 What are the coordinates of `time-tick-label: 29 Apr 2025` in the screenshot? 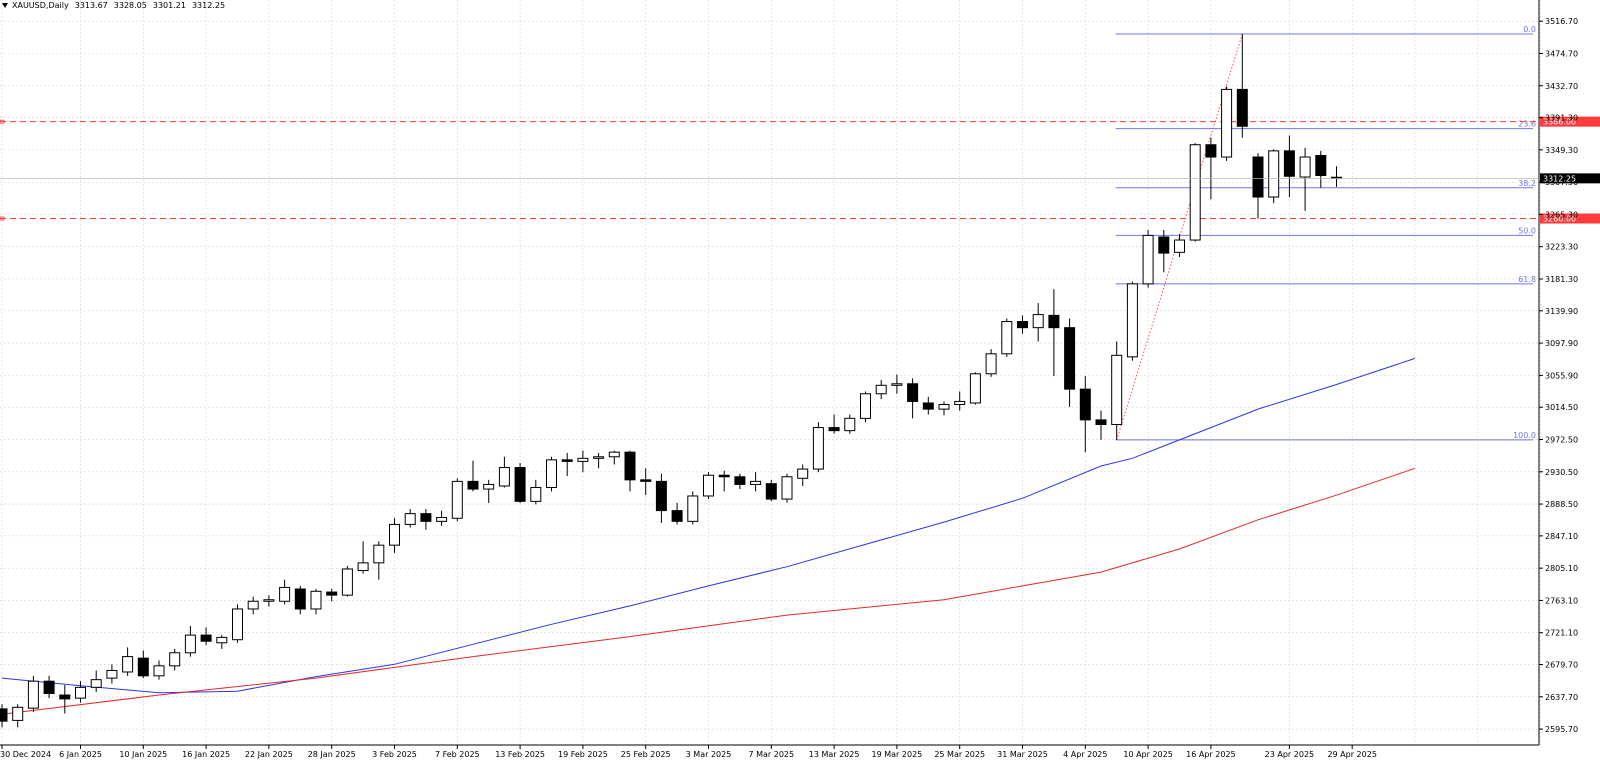 It's located at (1351, 754).